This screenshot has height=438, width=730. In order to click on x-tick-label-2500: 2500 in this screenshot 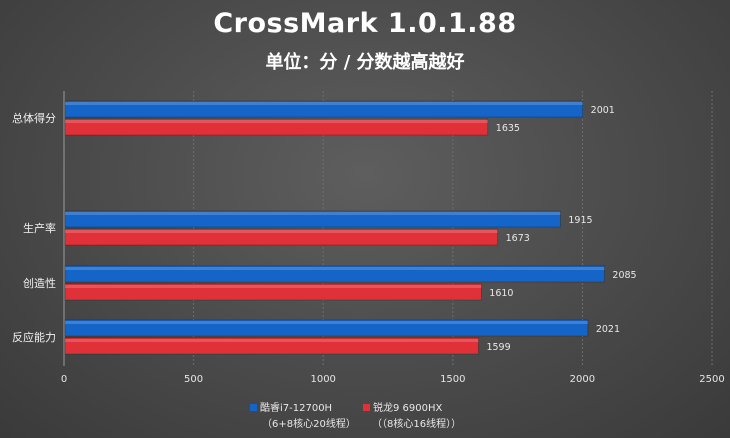, I will do `click(711, 379)`.